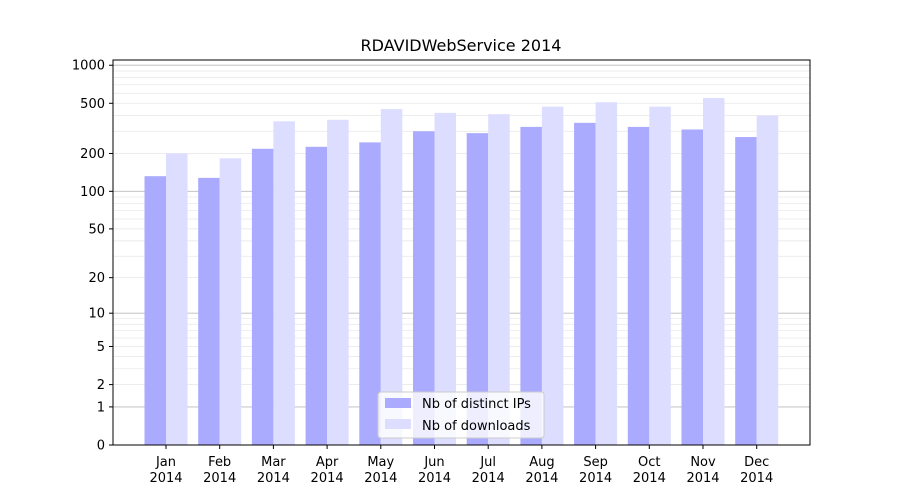  What do you see at coordinates (488, 470) in the screenshot?
I see `x-tick-label: Jul 2014` at bounding box center [488, 470].